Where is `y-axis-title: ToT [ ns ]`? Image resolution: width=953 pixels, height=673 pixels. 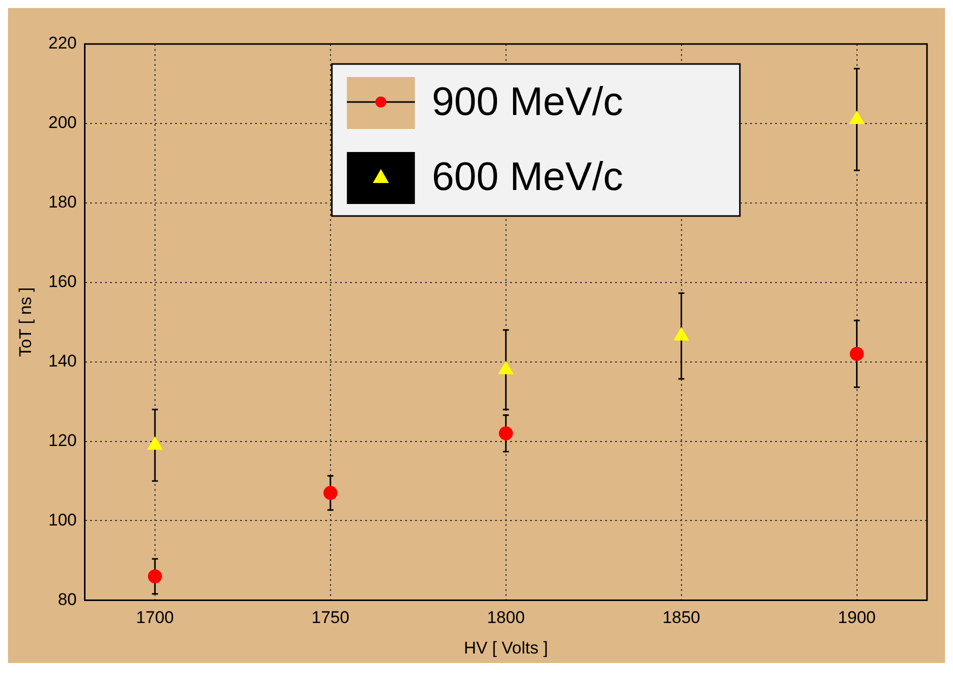
y-axis-title: ToT [ ns ] is located at coordinates (25, 322).